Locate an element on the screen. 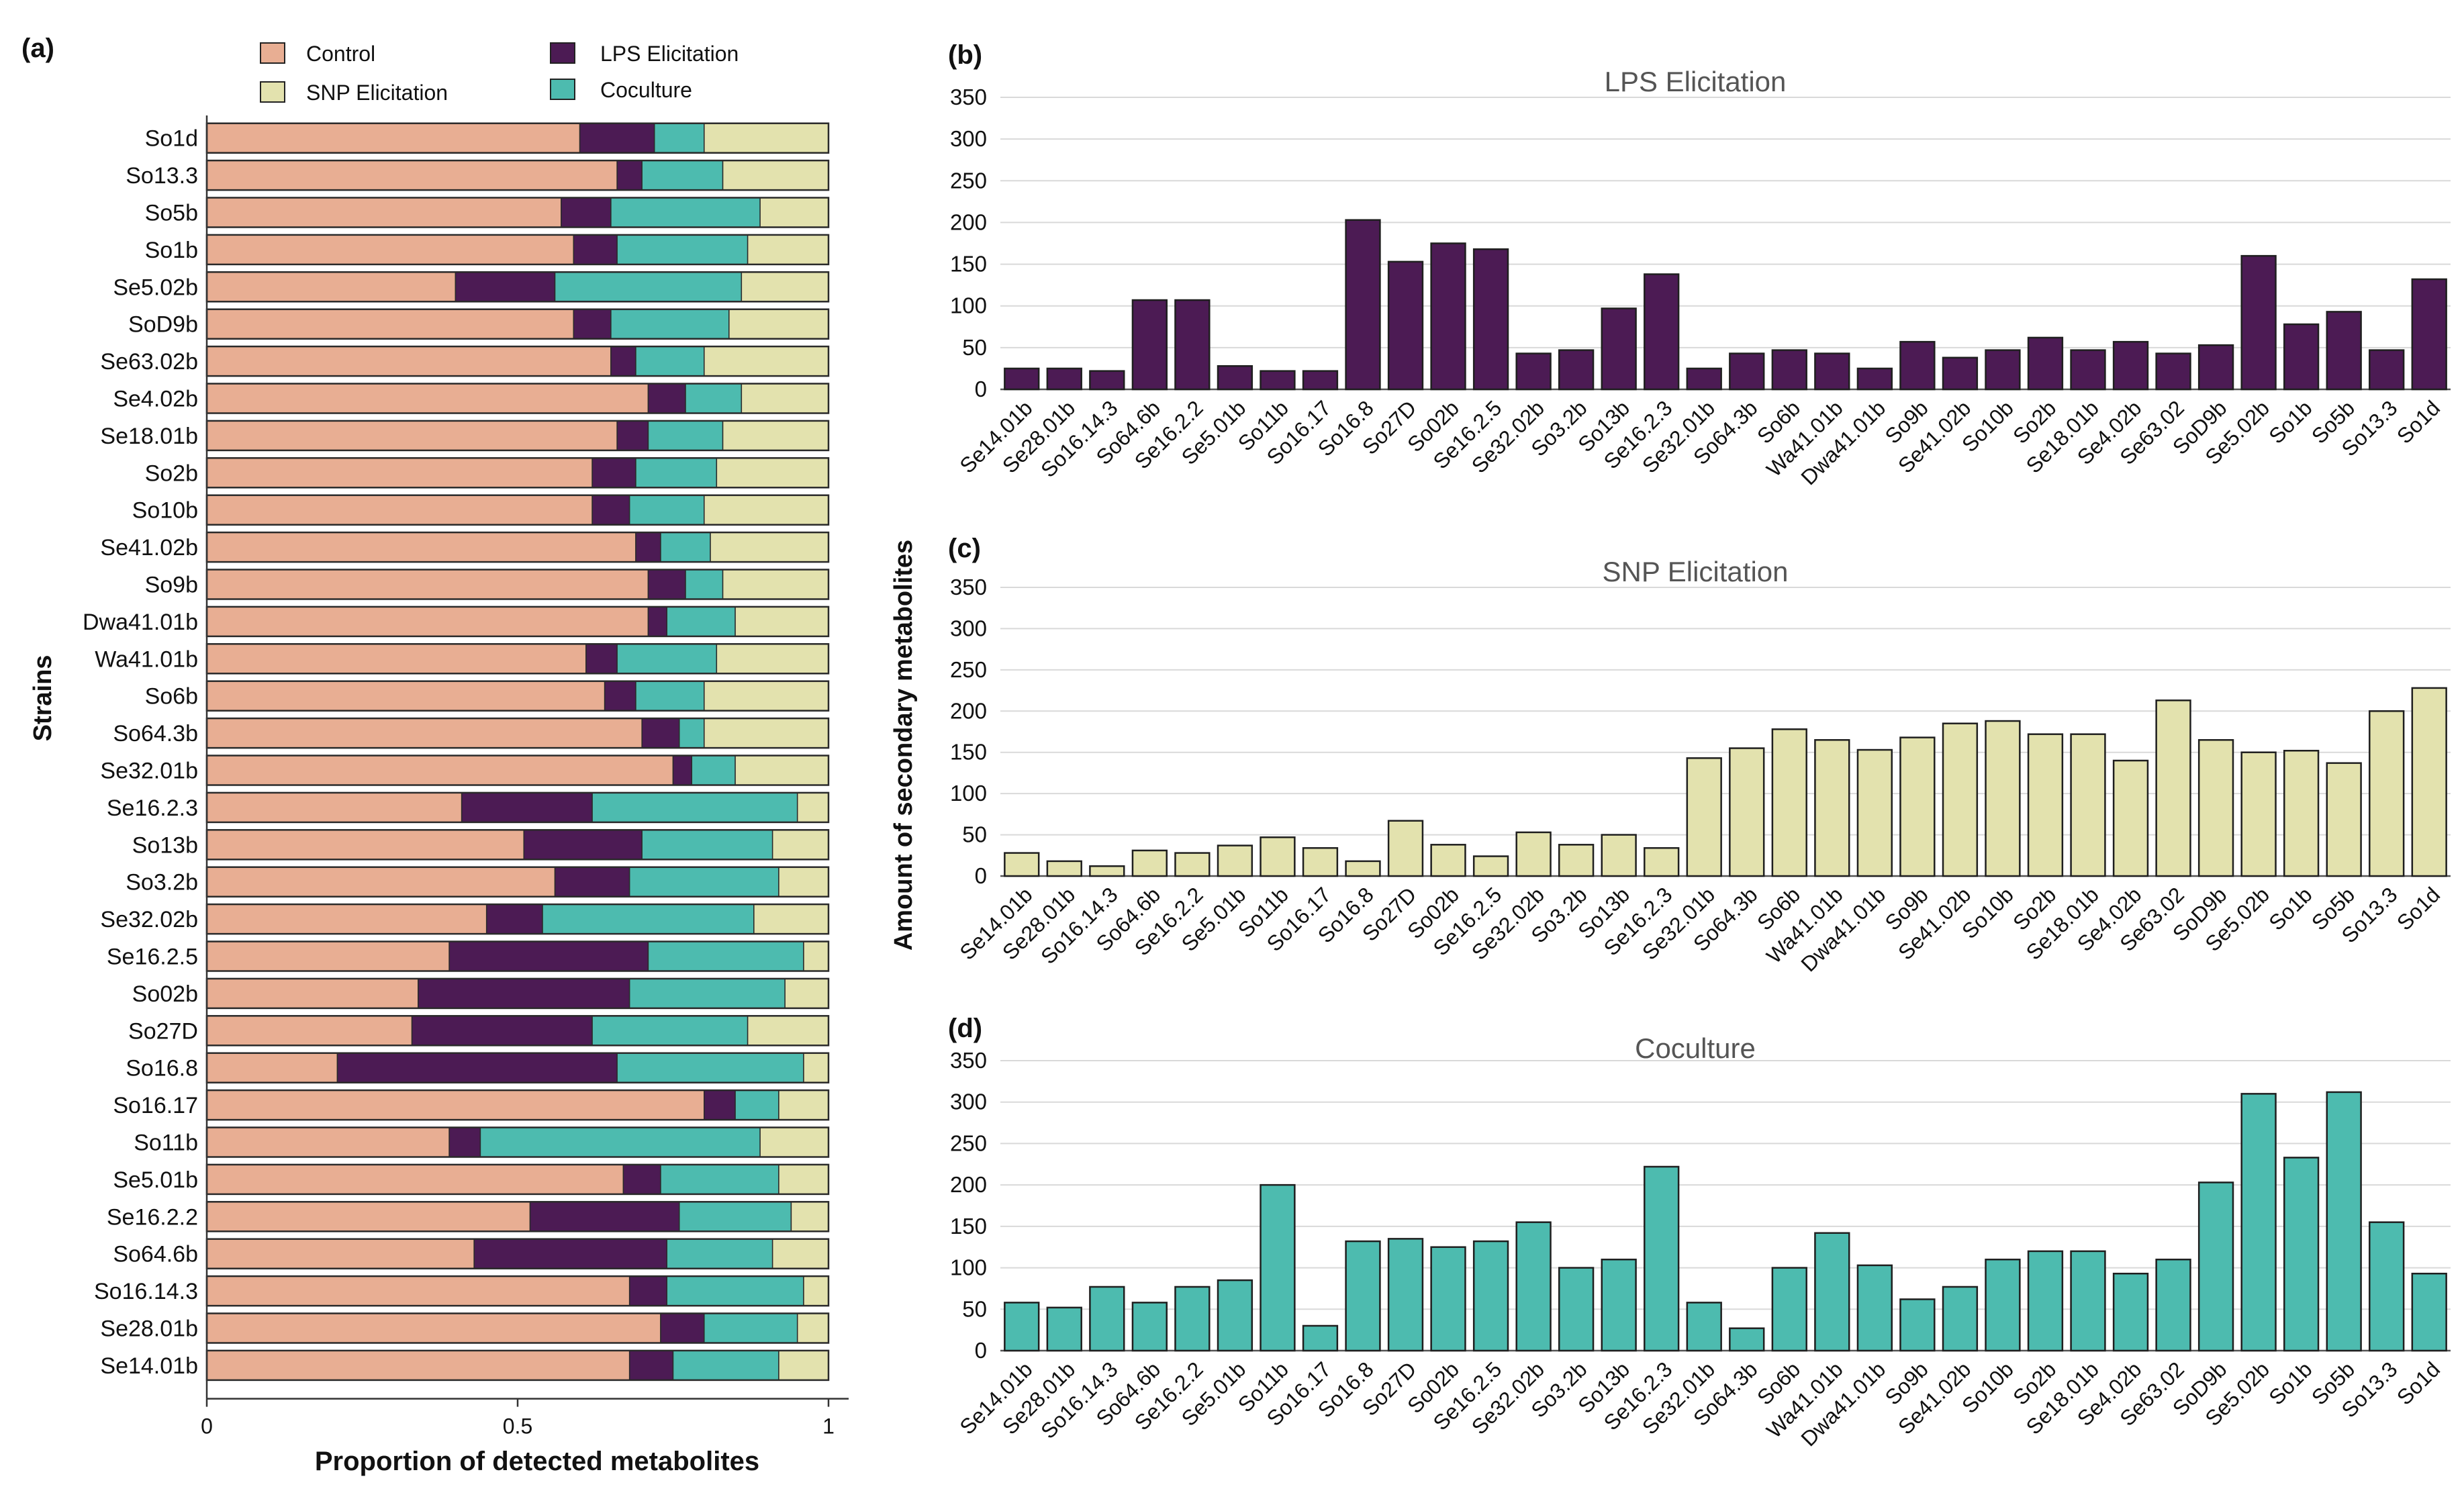  y-tick-label-b-50: 50 is located at coordinates (974, 348).